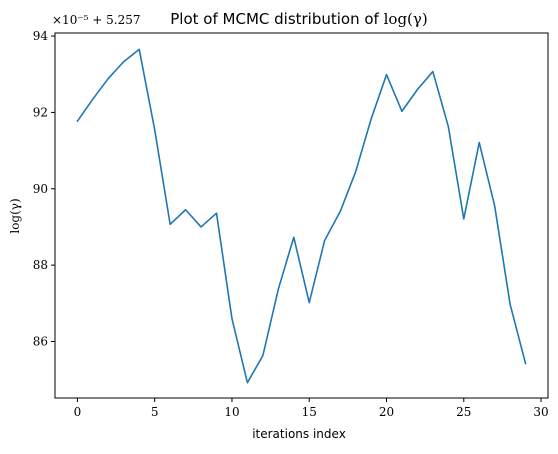 Image resolution: width=558 pixels, height=454 pixels. What do you see at coordinates (41, 36) in the screenshot?
I see `y-tick-label: 94` at bounding box center [41, 36].